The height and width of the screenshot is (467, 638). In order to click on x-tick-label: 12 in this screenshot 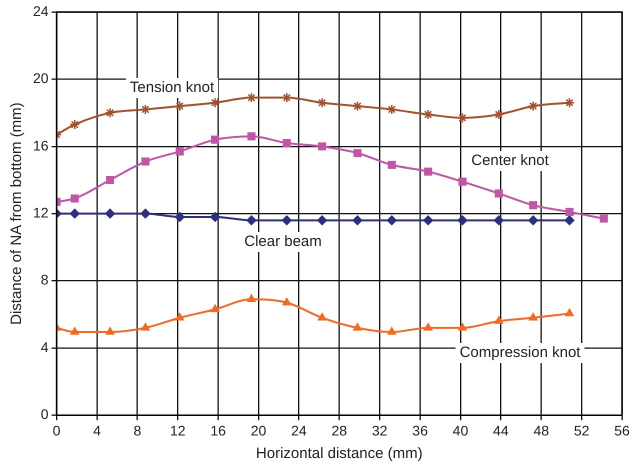, I will do `click(178, 430)`.